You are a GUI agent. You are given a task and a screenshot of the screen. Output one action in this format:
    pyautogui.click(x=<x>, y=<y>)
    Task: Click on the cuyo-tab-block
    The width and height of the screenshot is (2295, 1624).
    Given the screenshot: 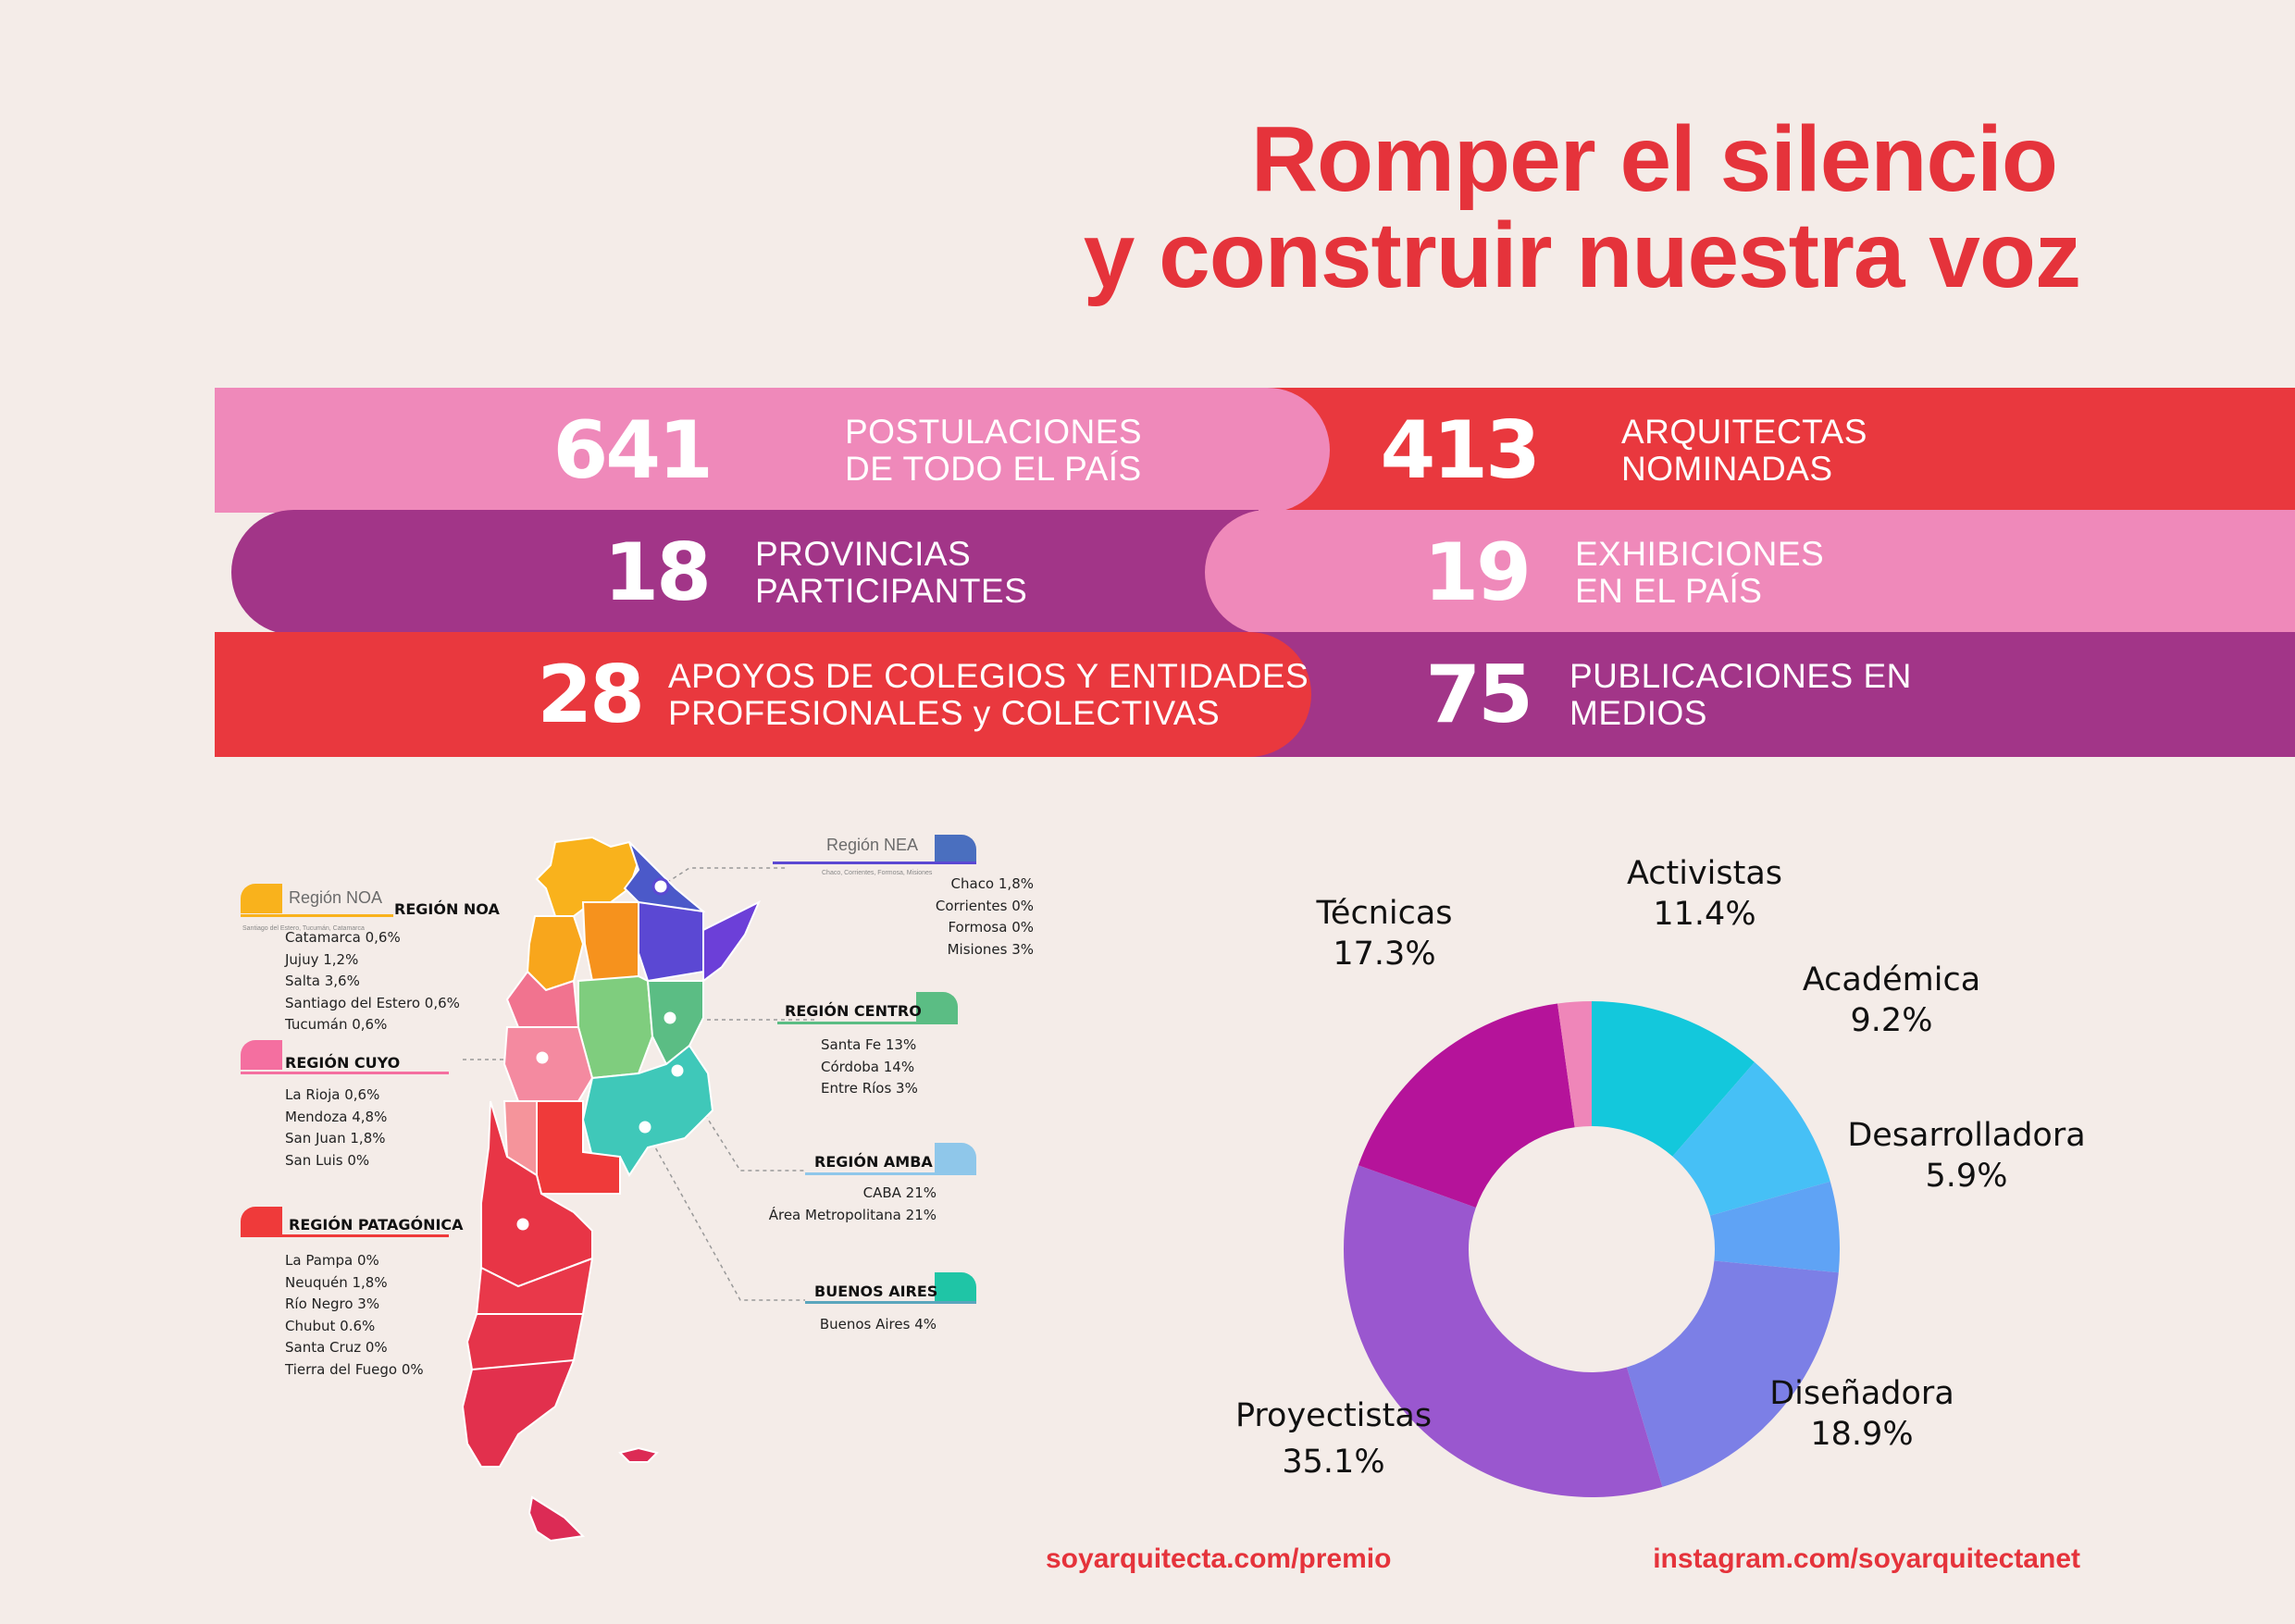 What is the action you would take?
    pyautogui.click(x=261, y=1055)
    